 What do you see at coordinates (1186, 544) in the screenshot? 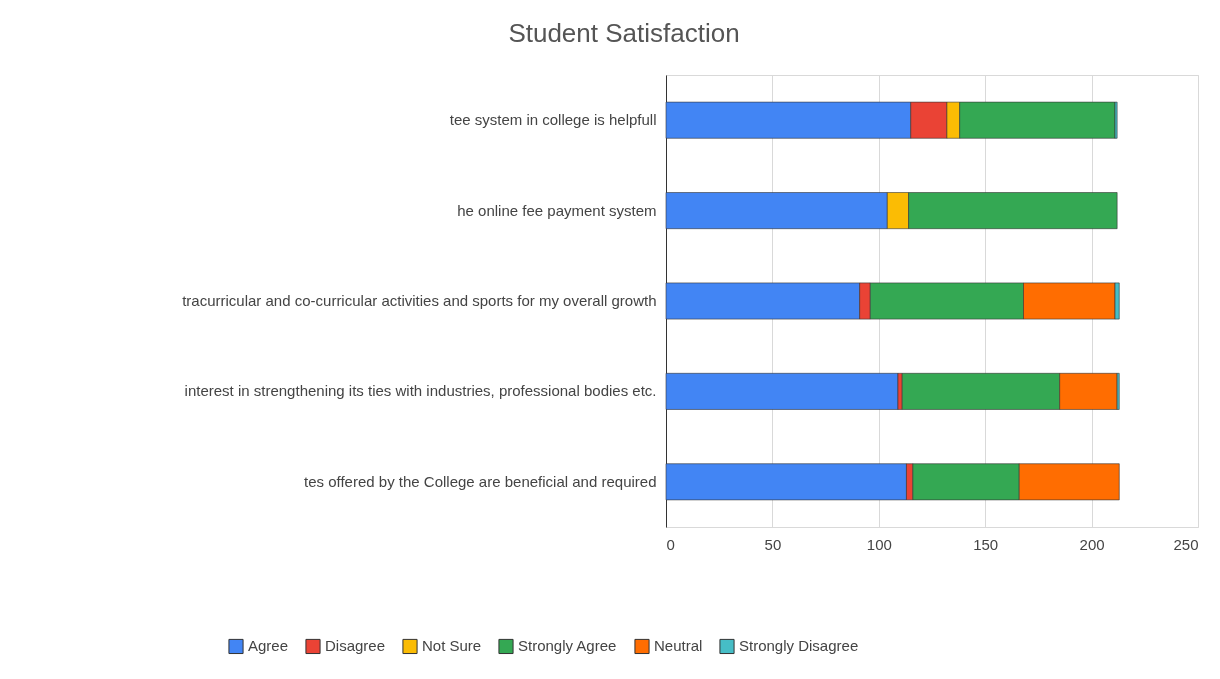
I see `x-tick-label: 250` at bounding box center [1186, 544].